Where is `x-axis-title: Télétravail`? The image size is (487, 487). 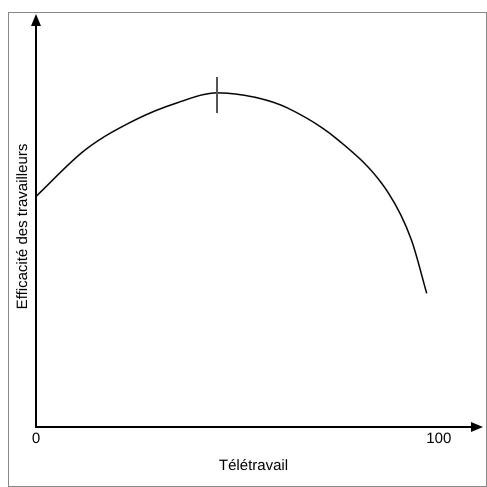 x-axis-title: Télétravail is located at coordinates (253, 465).